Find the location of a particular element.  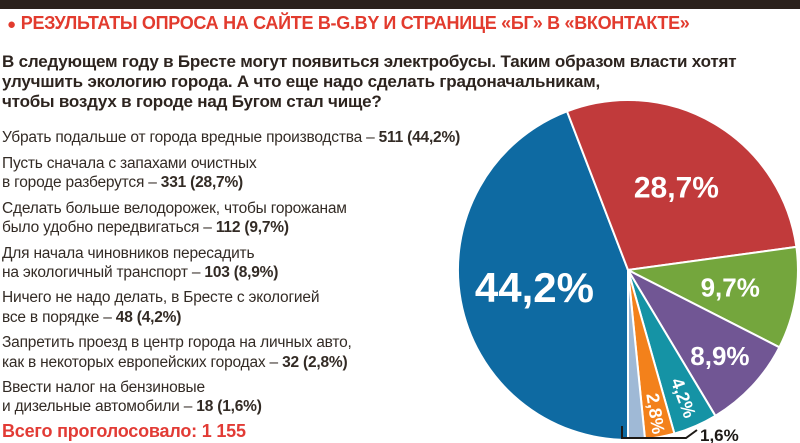

pie-slice-purple is located at coordinates (704, 343).